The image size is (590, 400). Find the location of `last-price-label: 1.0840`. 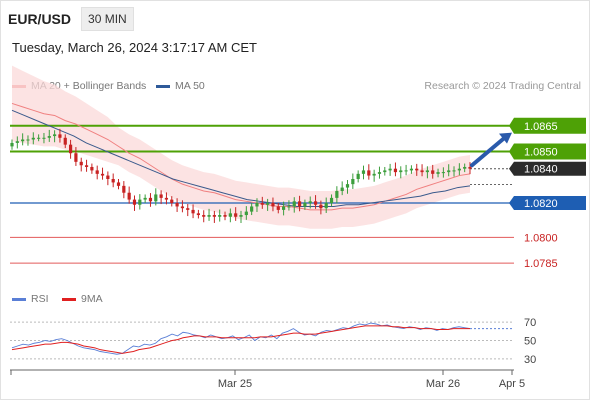

last-price-label: 1.0840 is located at coordinates (541, 170).